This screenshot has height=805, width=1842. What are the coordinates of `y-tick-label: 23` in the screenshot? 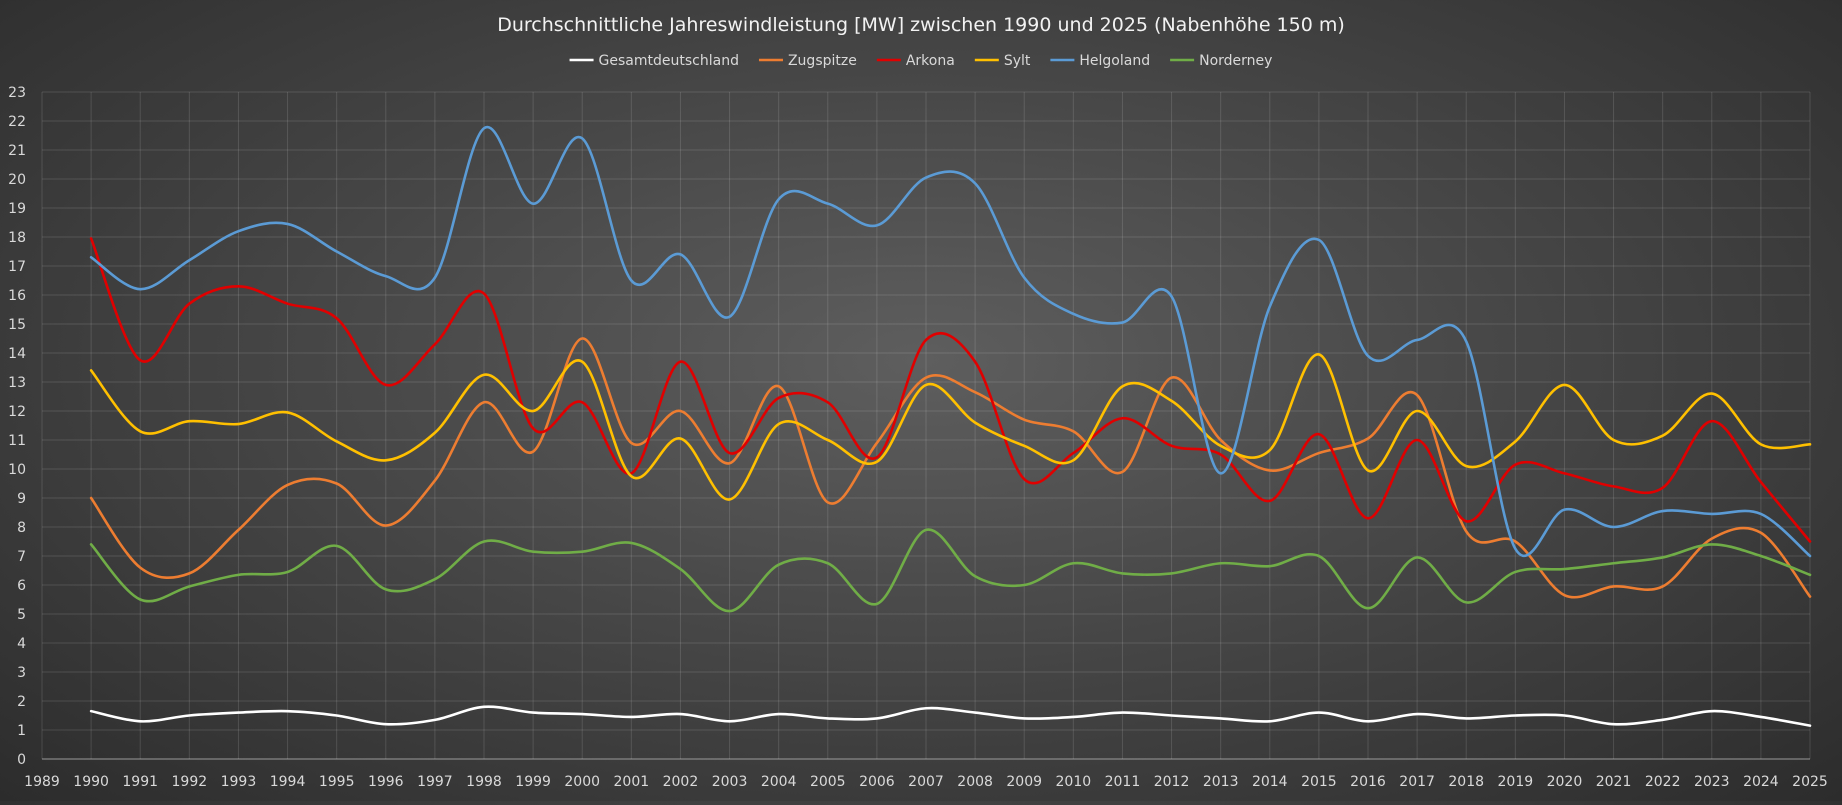 It's located at (17, 93).